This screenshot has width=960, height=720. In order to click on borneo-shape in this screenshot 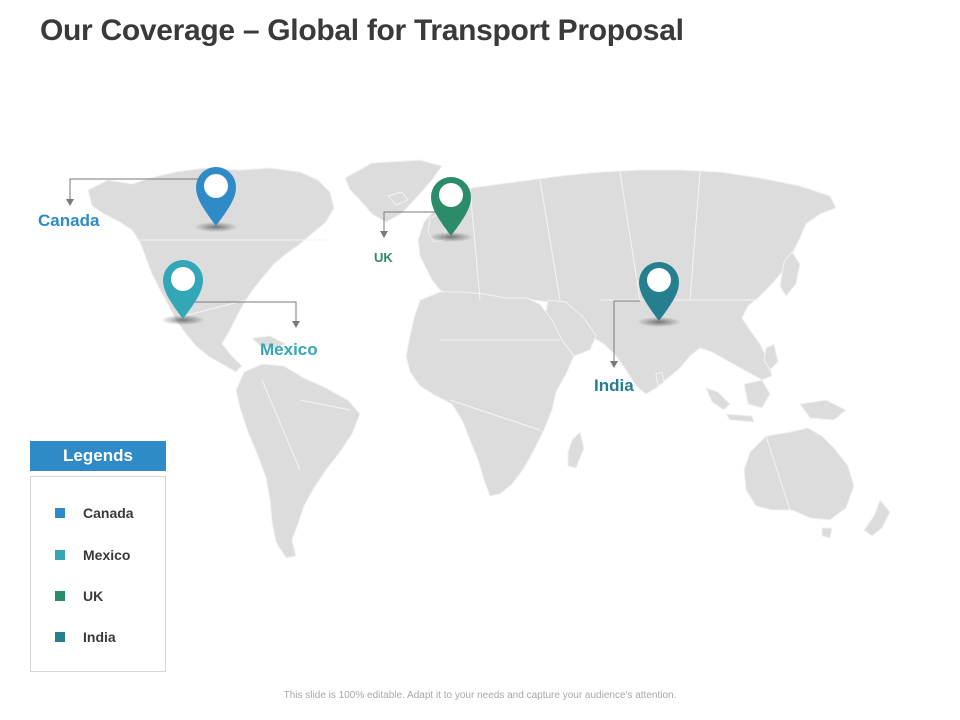, I will do `click(757, 394)`.